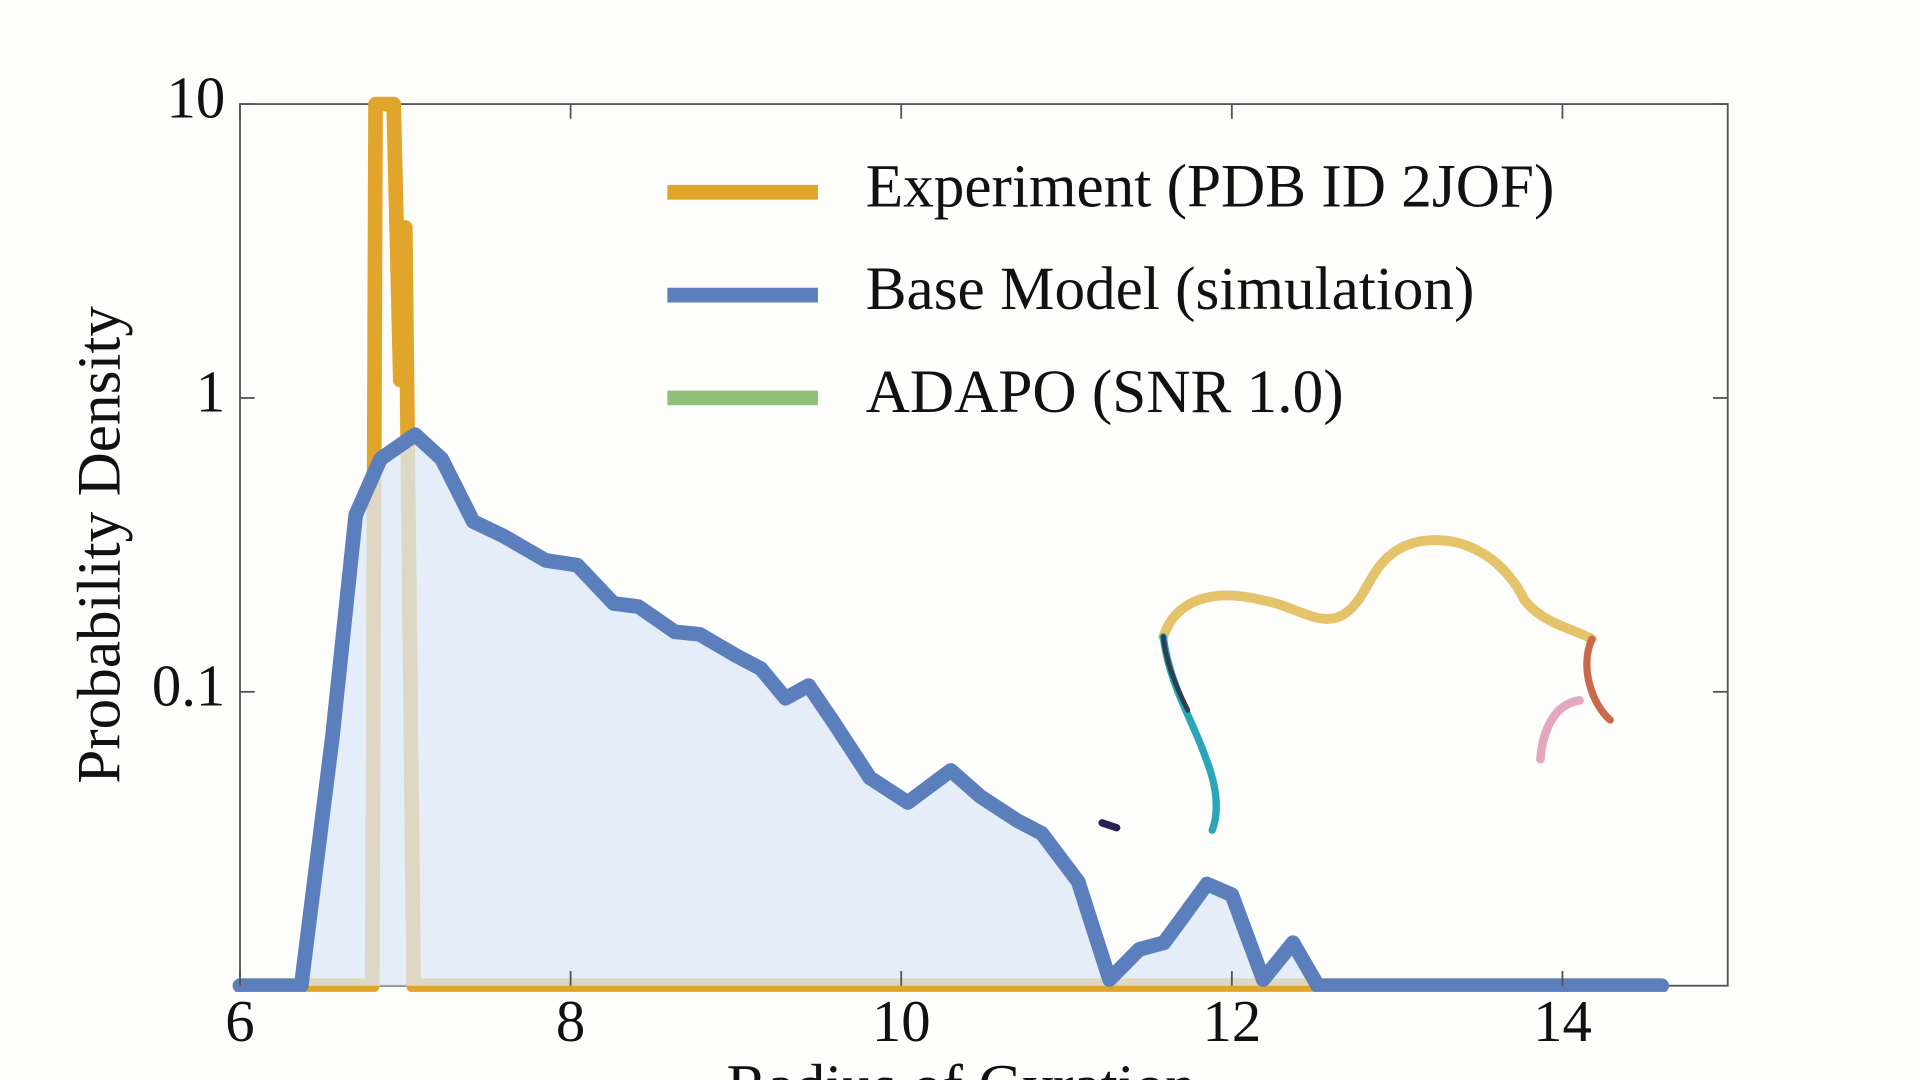  What do you see at coordinates (239, 1021) in the screenshot?
I see `x-tick-label: 6` at bounding box center [239, 1021].